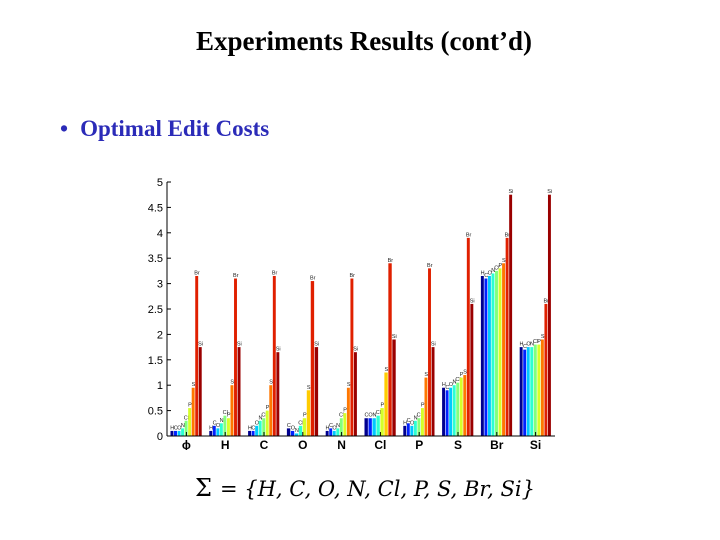 This screenshot has width=720, height=540. What do you see at coordinates (419, 444) in the screenshot?
I see `x-tick-label: P` at bounding box center [419, 444].